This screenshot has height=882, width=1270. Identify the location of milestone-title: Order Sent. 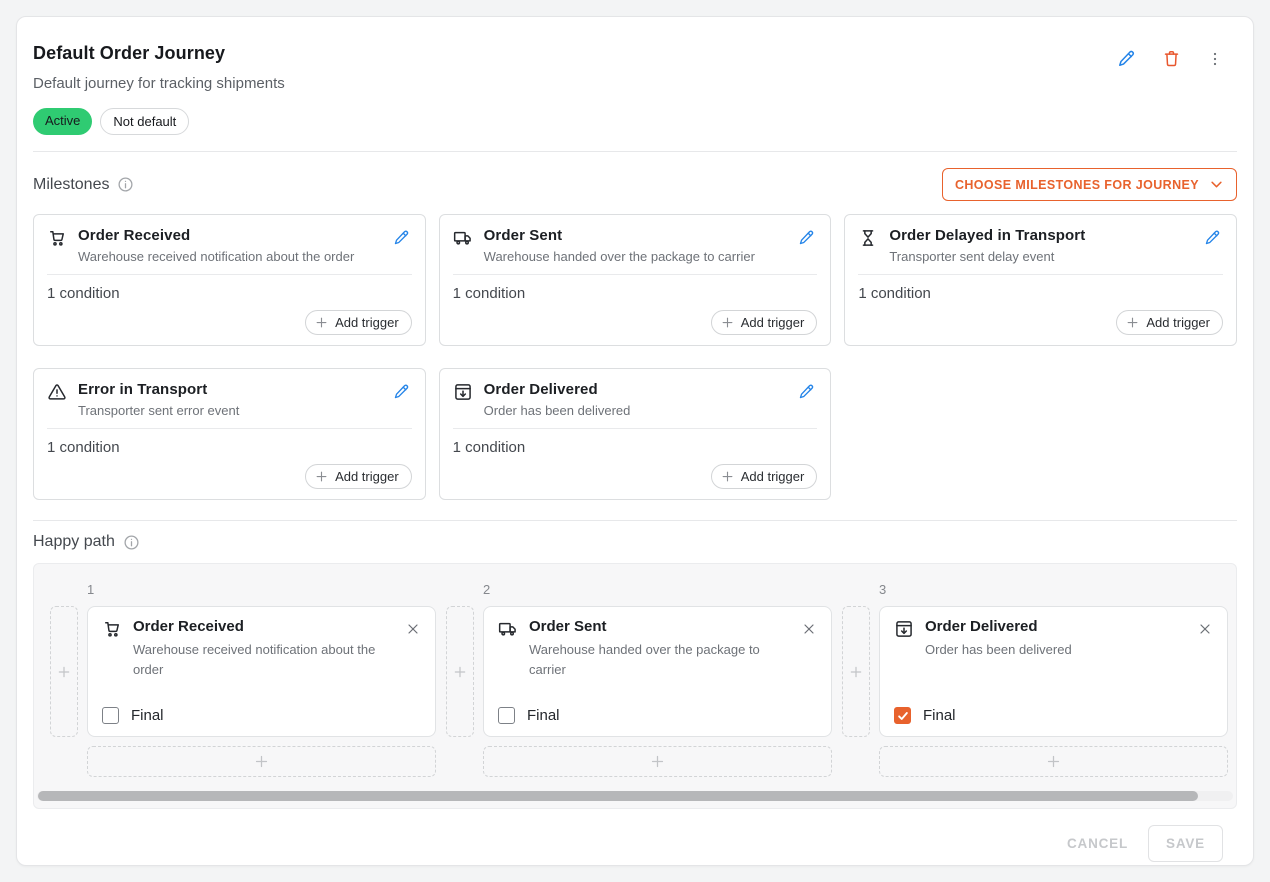
(523, 235).